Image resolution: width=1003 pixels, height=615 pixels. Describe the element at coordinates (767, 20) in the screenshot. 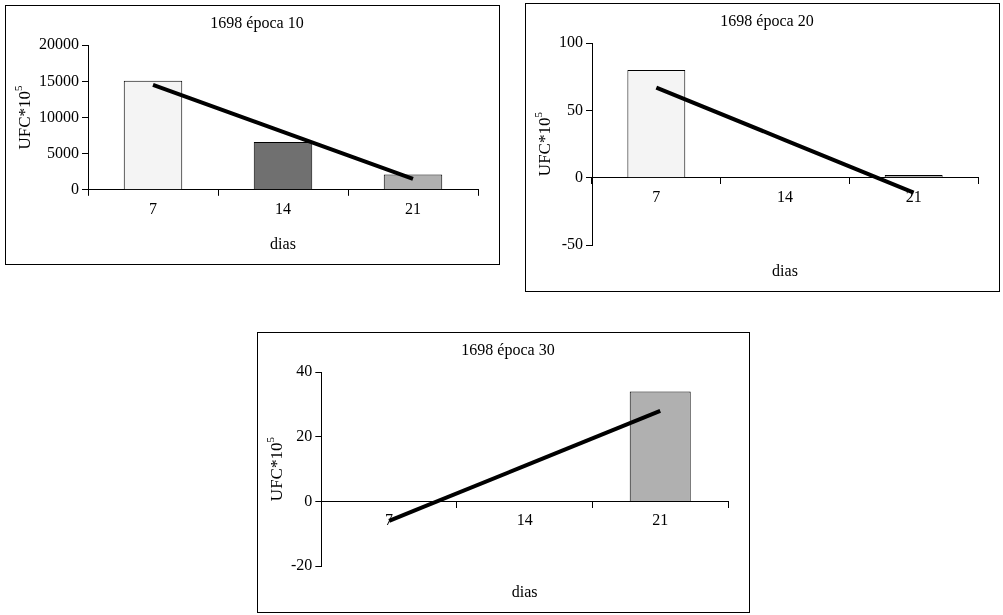

I see `chart-title: 1698 época 20` at that location.